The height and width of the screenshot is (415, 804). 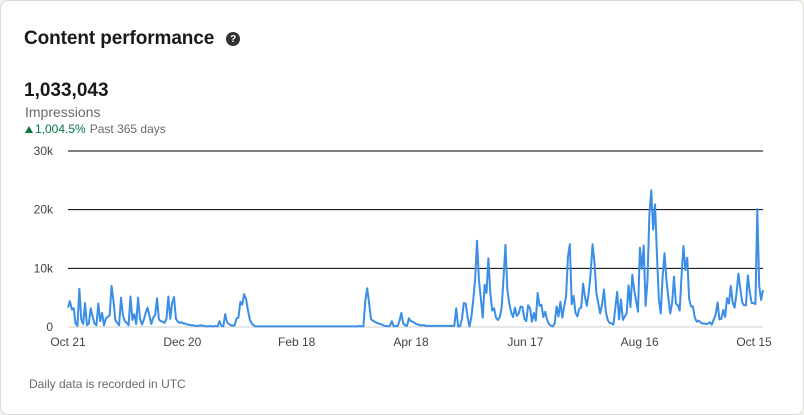 What do you see at coordinates (182, 342) in the screenshot?
I see `x-tick-label: Dec 20` at bounding box center [182, 342].